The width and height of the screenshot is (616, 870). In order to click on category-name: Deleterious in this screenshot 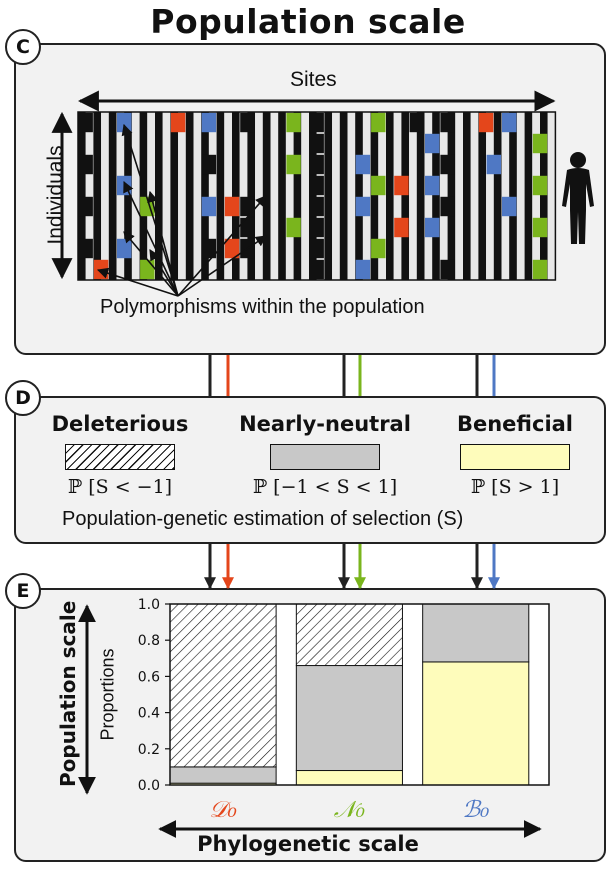, I will do `click(120, 424)`.